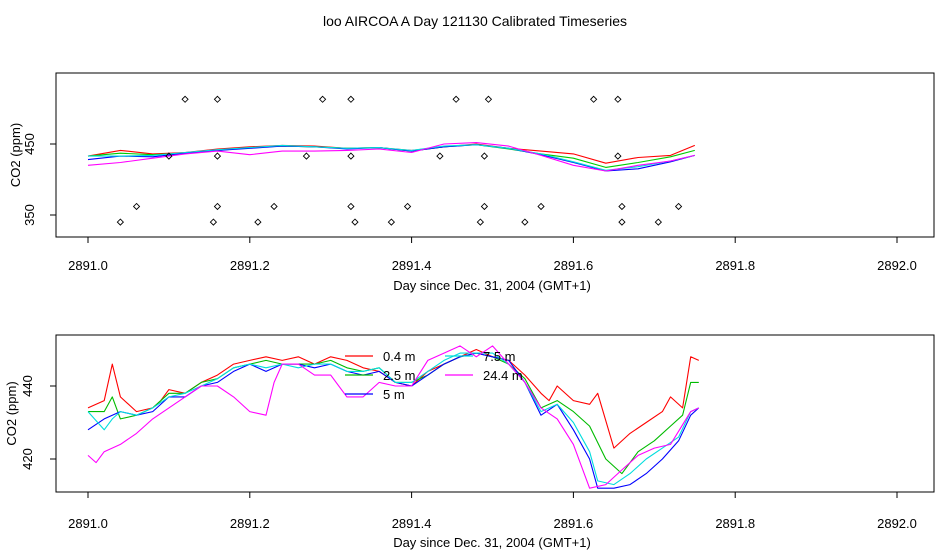  I want to click on legend-label-0-4-m: 0.4 m, so click(399, 356).